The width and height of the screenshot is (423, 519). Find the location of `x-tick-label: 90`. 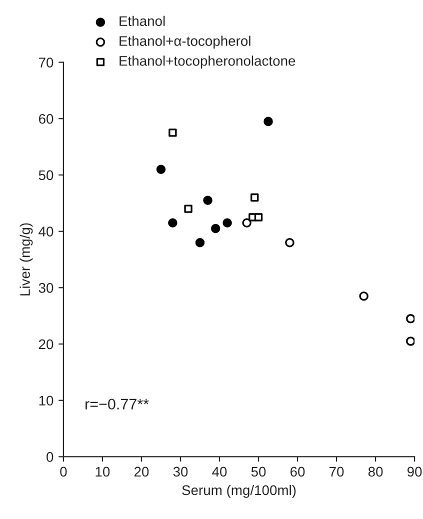

x-tick-label: 90 is located at coordinates (414, 471).